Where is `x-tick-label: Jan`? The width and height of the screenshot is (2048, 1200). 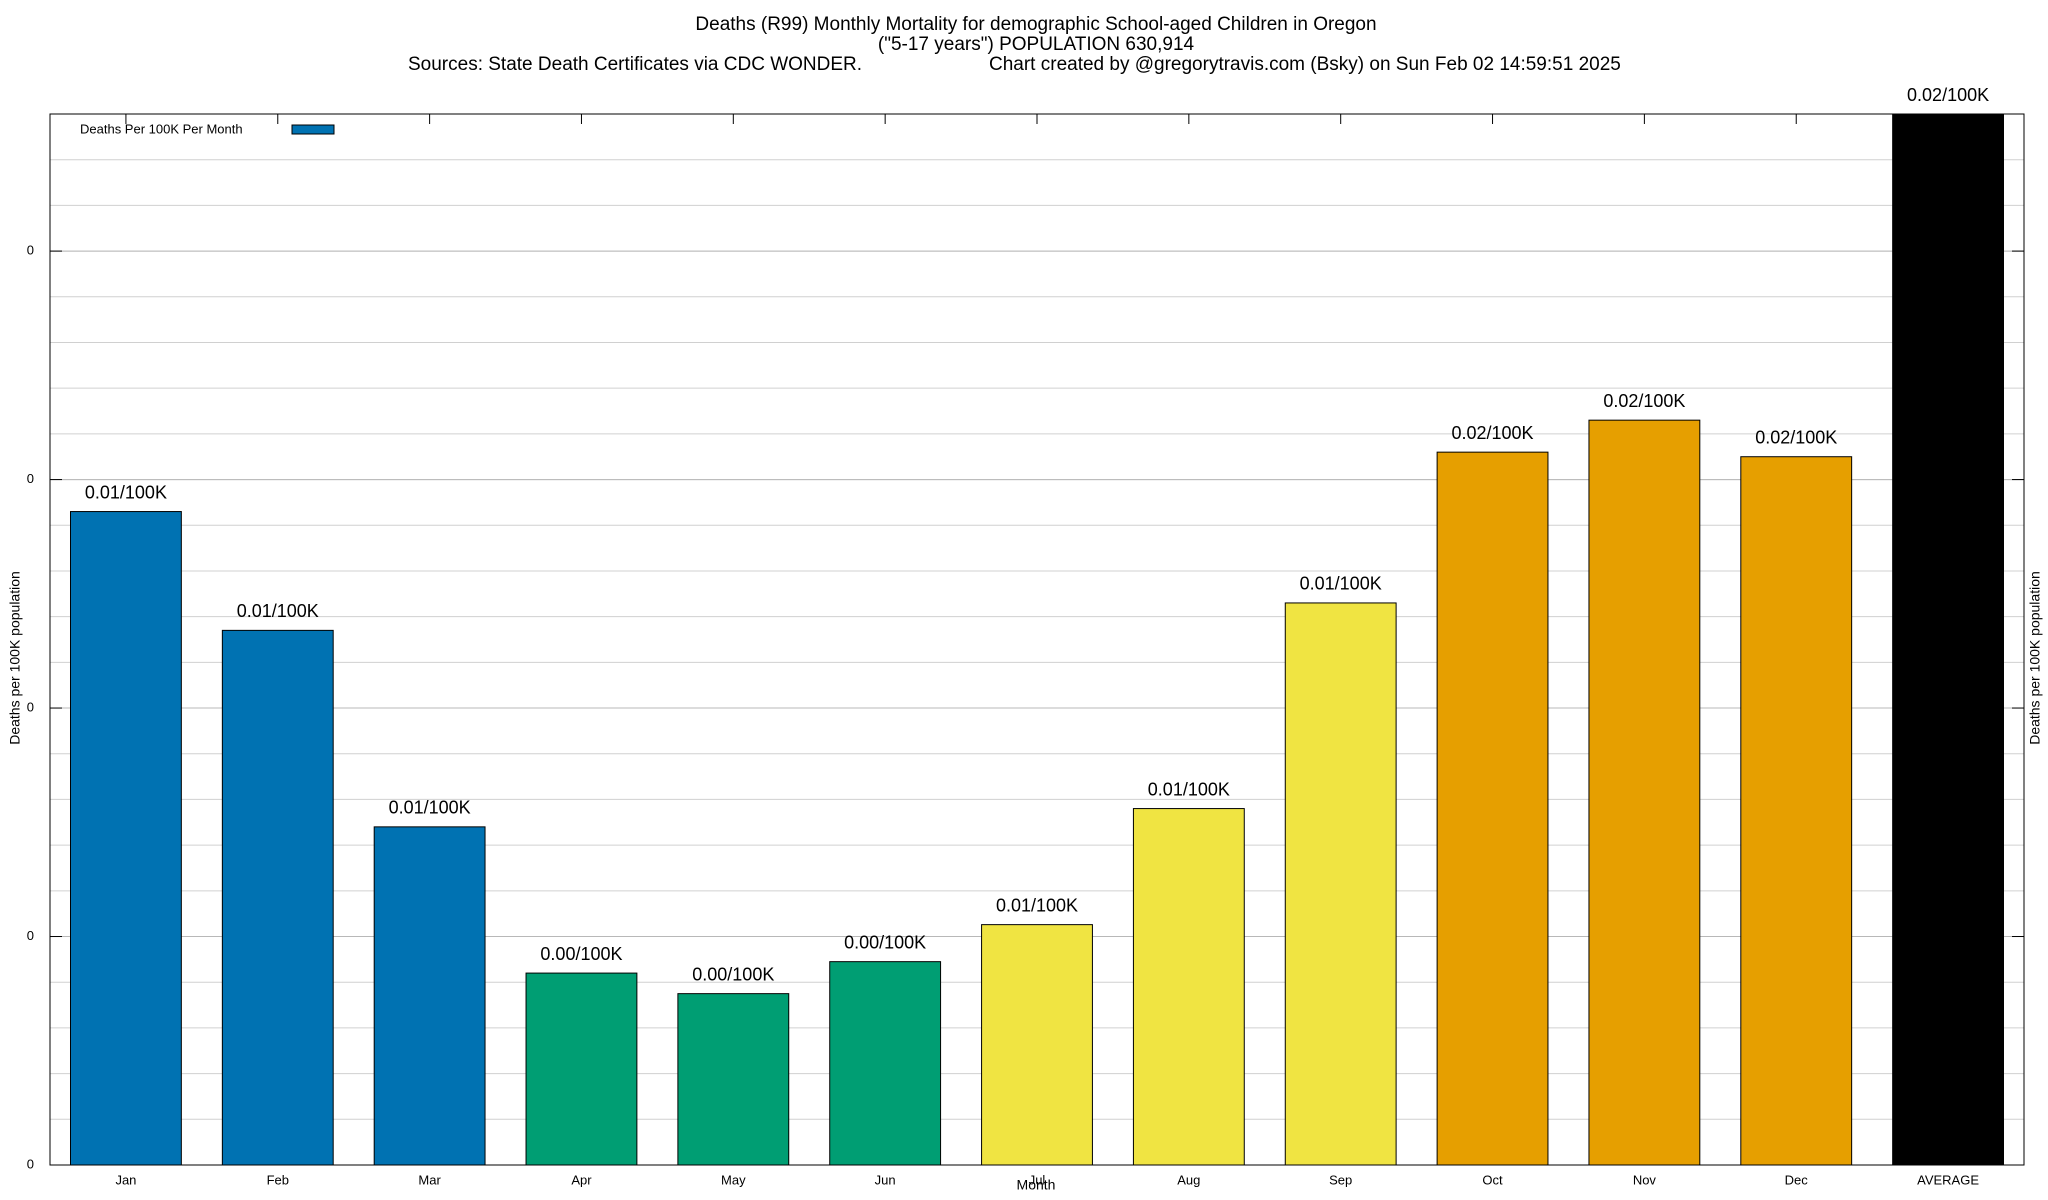
x-tick-label: Jan is located at coordinates (125, 1179).